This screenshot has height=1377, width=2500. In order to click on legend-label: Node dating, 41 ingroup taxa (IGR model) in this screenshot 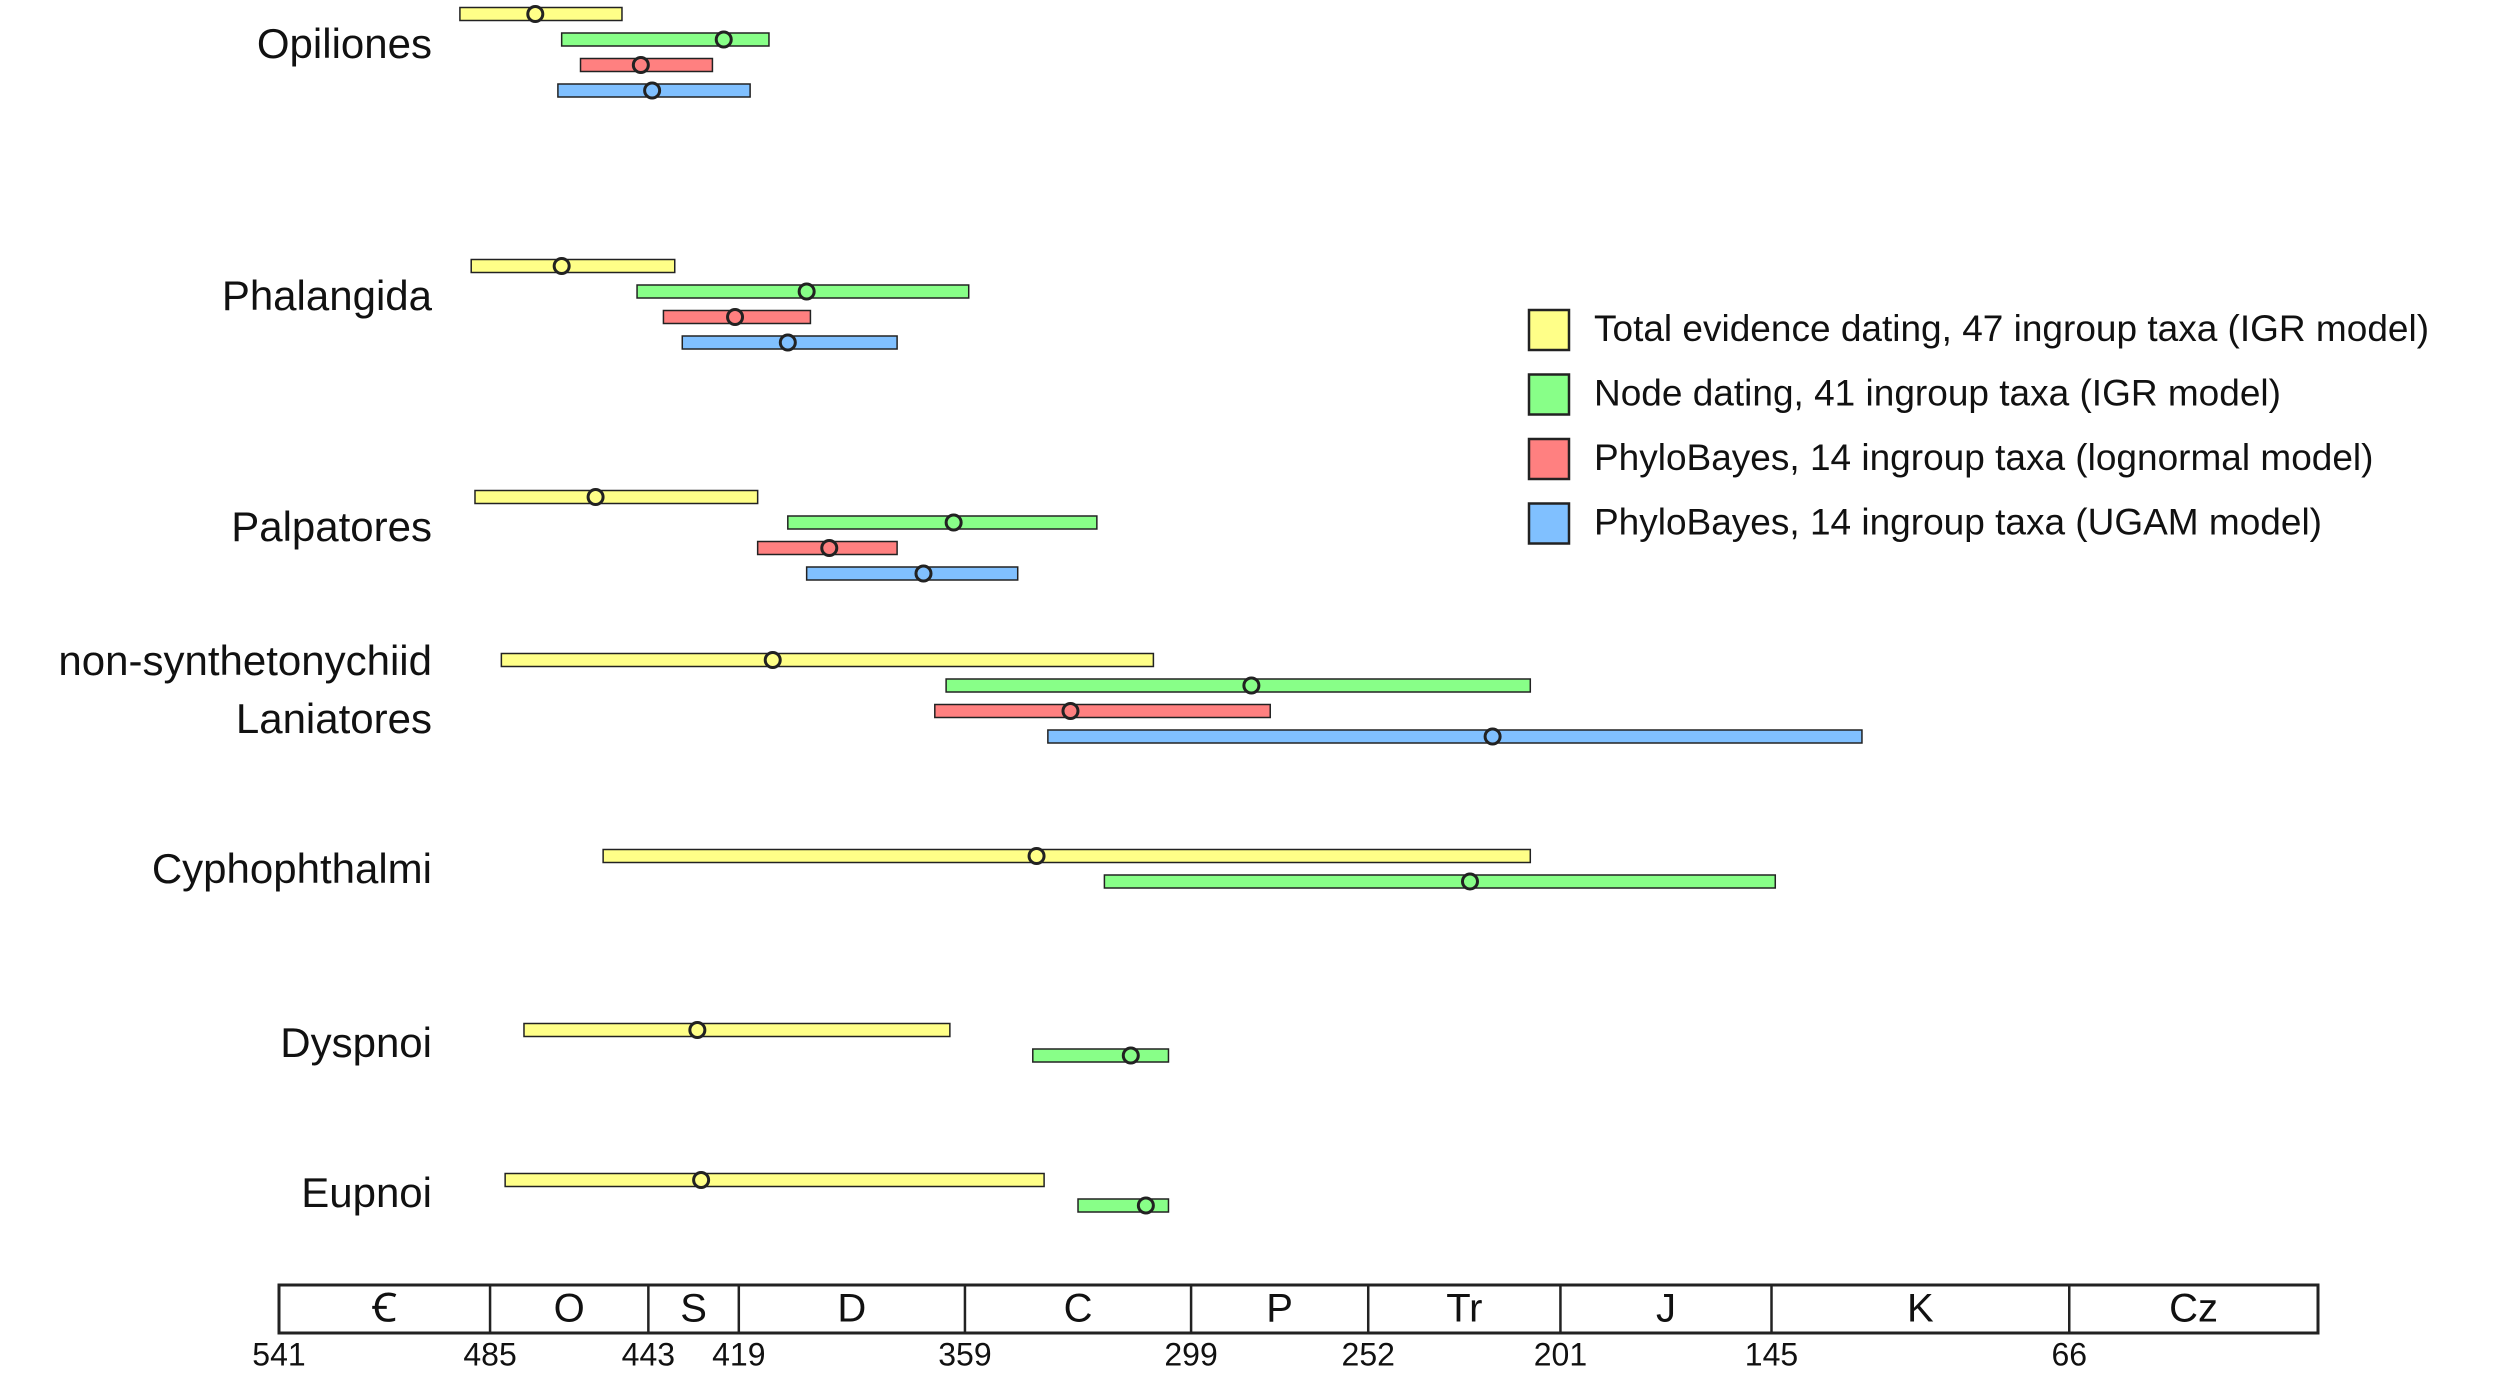, I will do `click(1937, 392)`.